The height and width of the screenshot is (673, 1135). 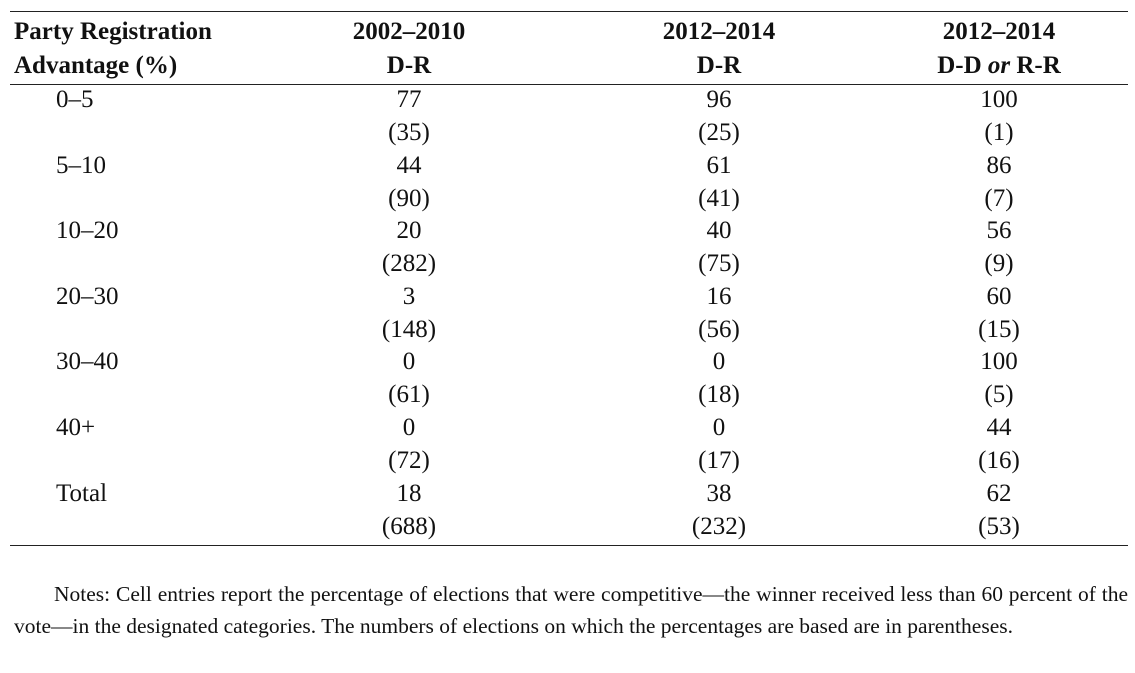 What do you see at coordinates (87, 296) in the screenshot?
I see `row-category: 20–30` at bounding box center [87, 296].